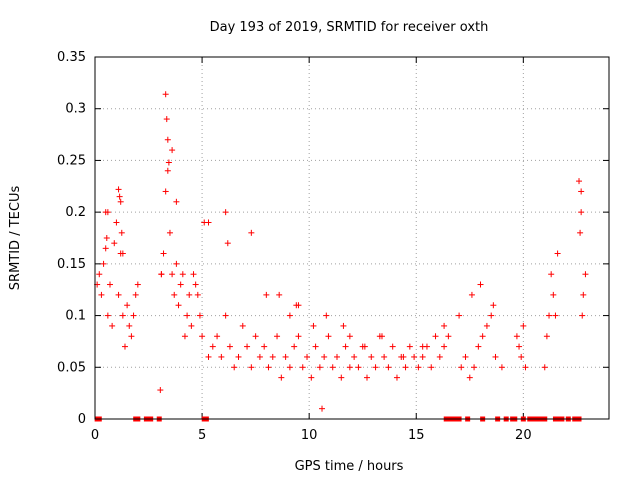 The image size is (640, 480). I want to click on y-tick-label: 0.05, so click(71, 367).